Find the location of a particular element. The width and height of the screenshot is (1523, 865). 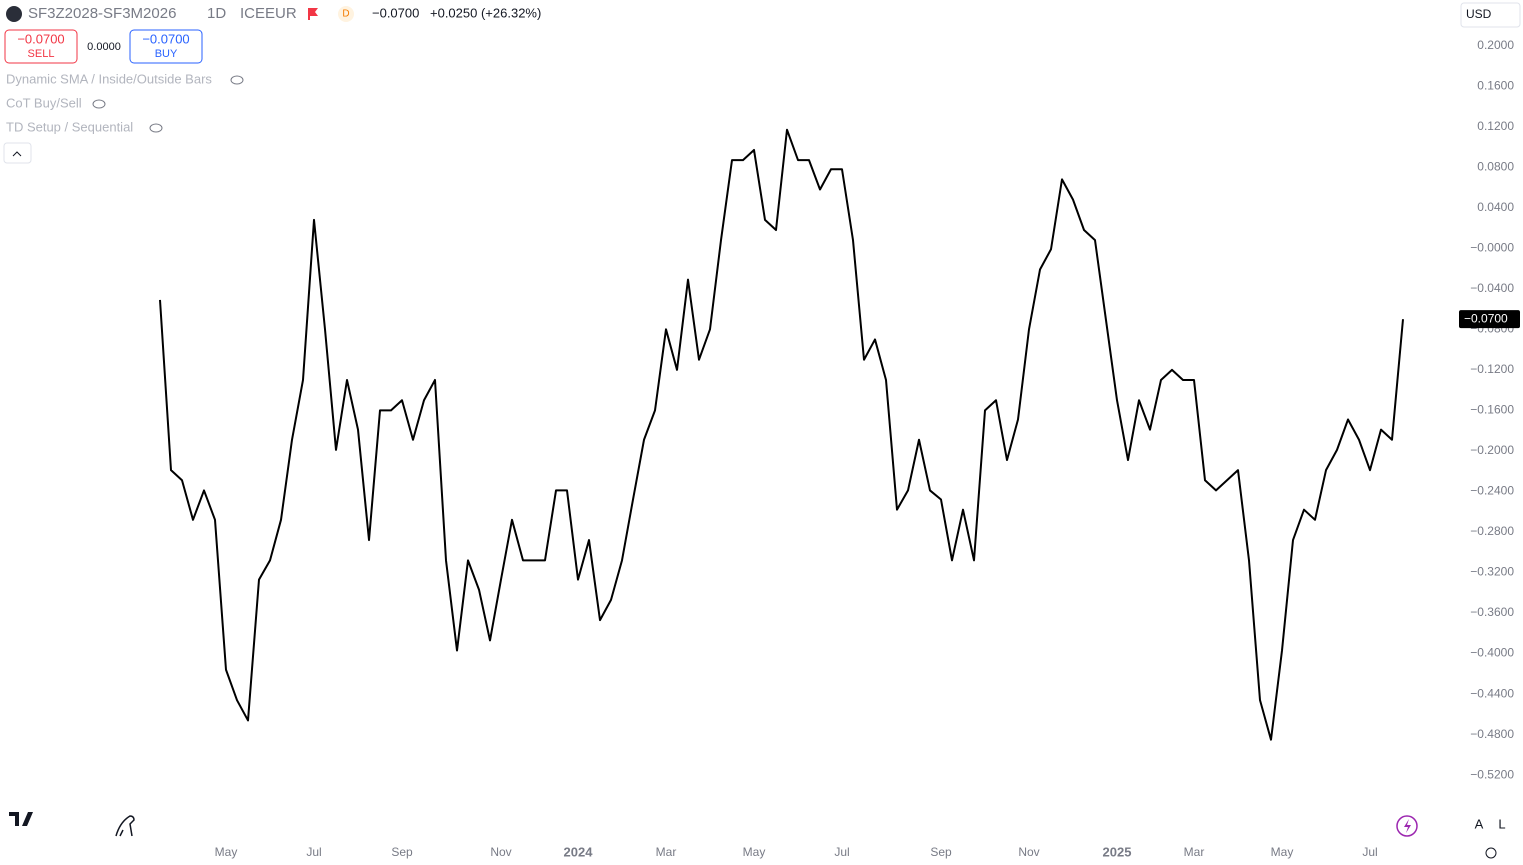

buy-button is located at coordinates (166, 46).